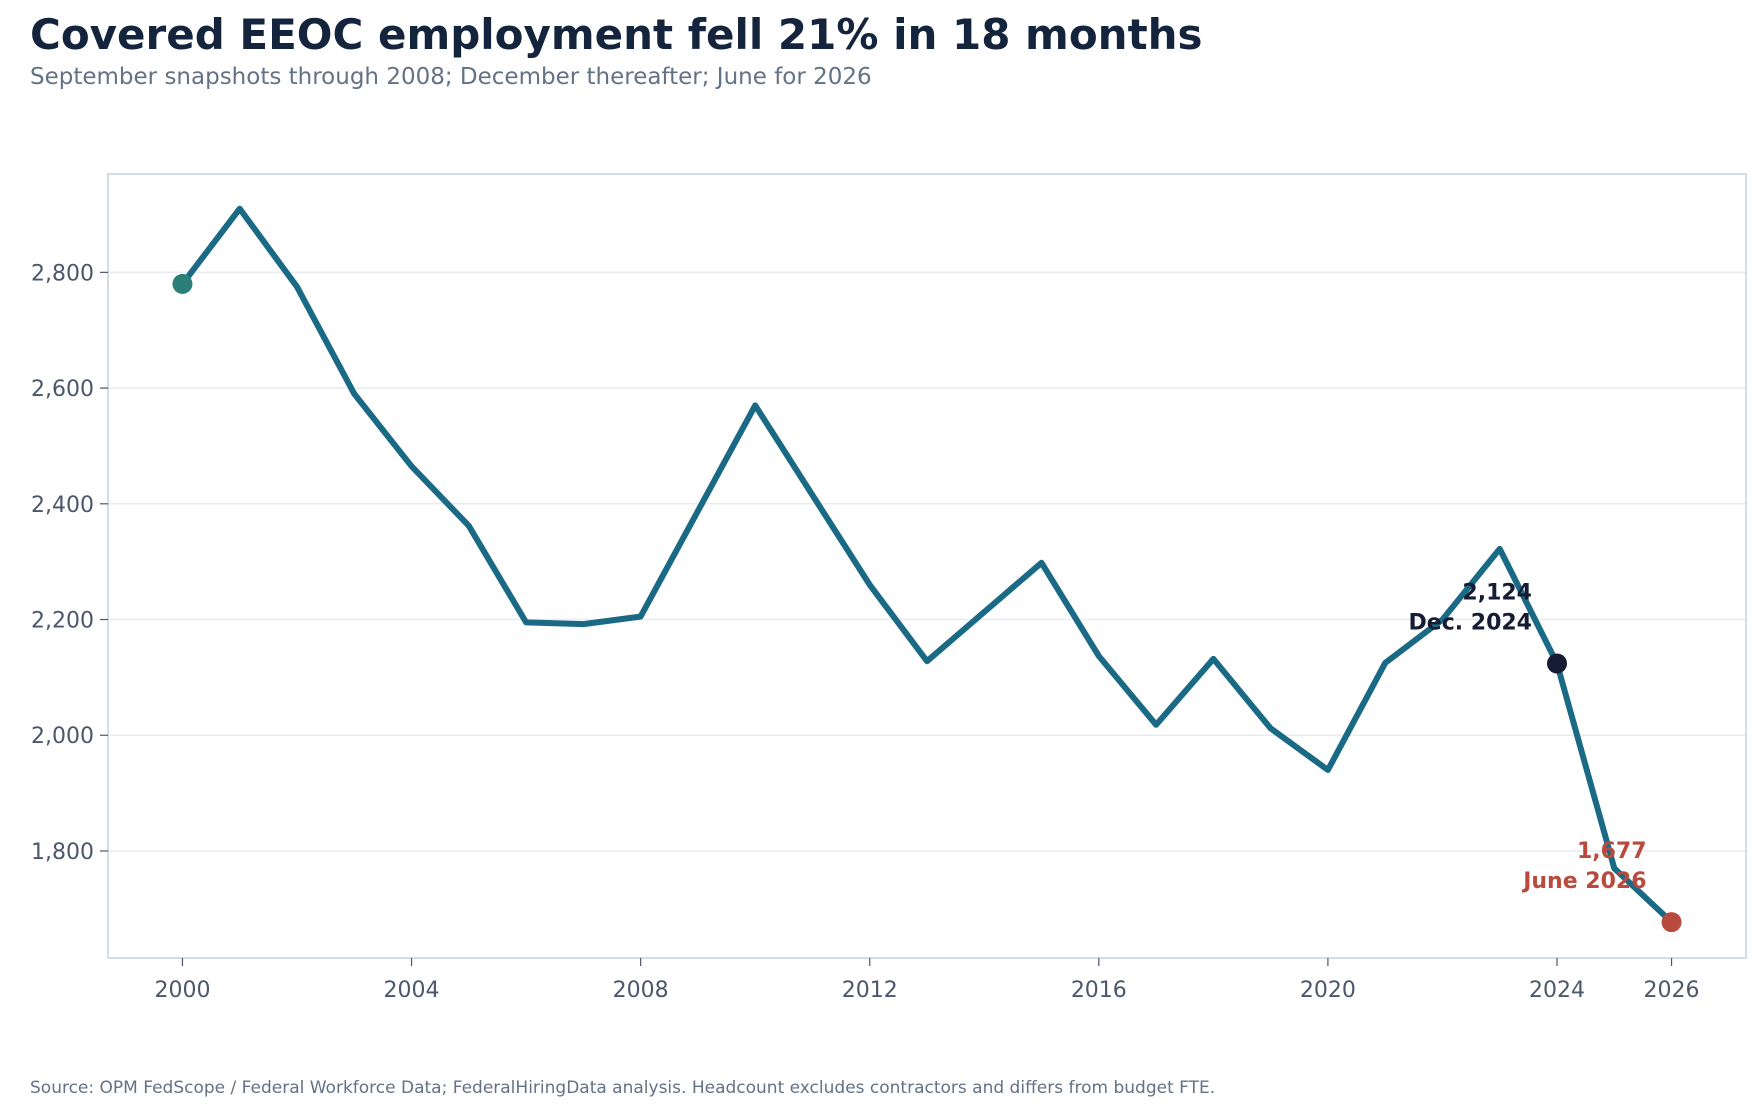 The width and height of the screenshot is (1758, 1114). I want to click on y-tick-label: 1,800, so click(62, 852).